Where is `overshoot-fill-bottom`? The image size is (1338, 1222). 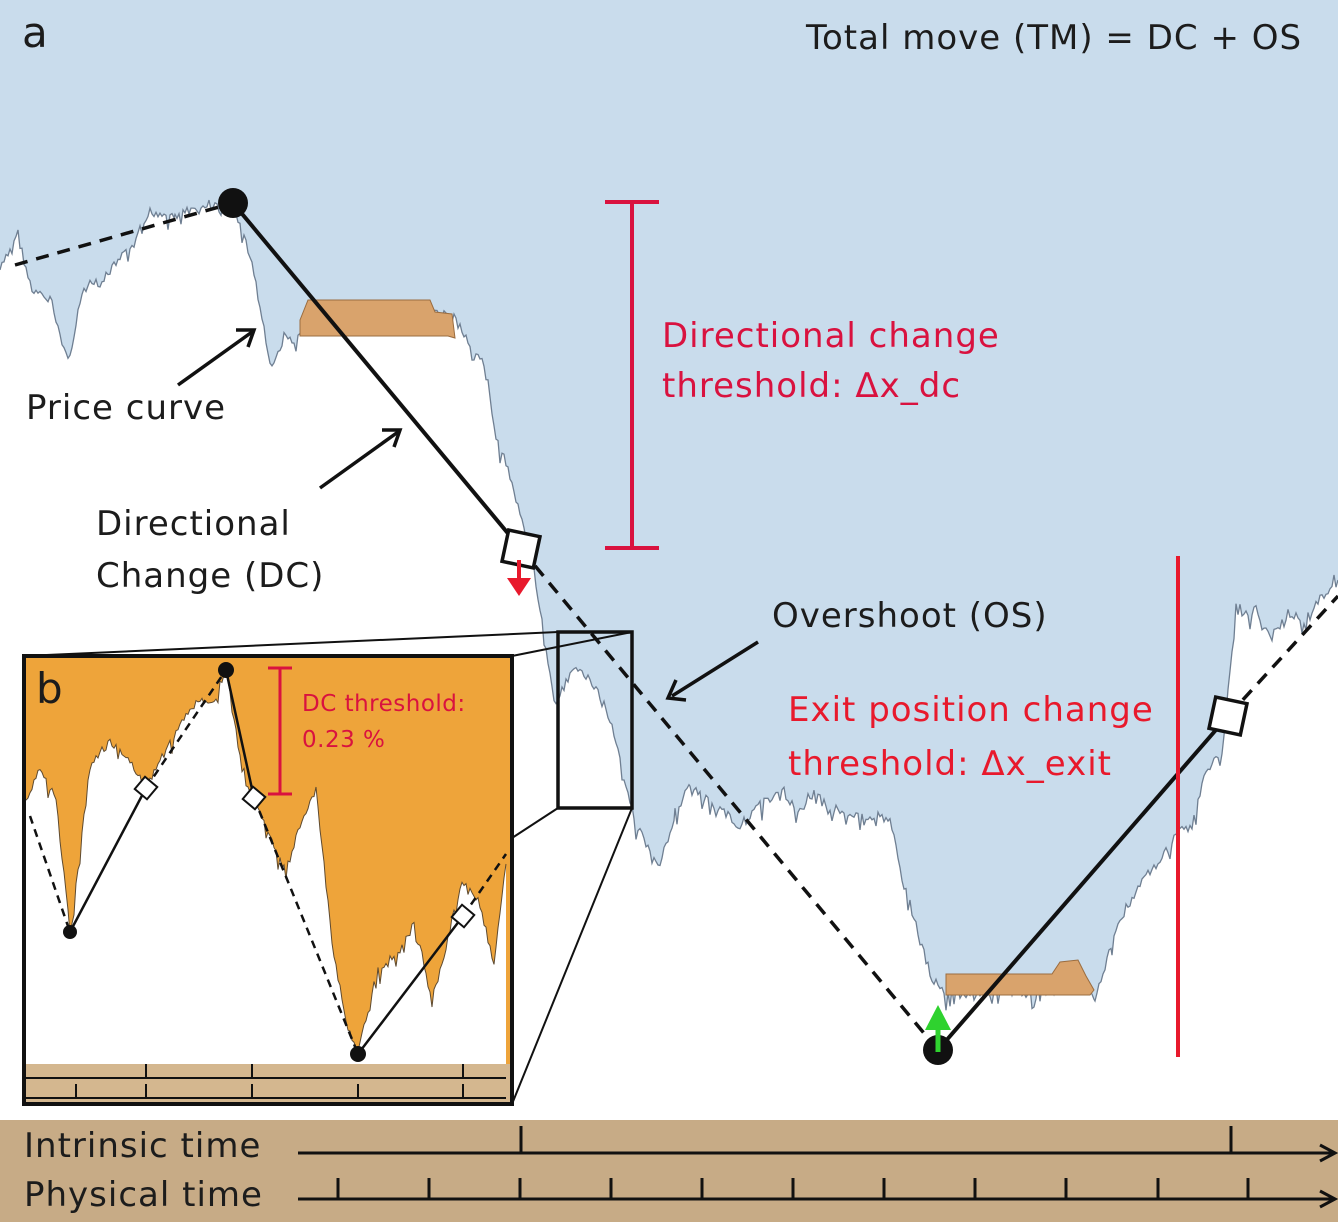
overshoot-fill-bottom is located at coordinates (1020, 977).